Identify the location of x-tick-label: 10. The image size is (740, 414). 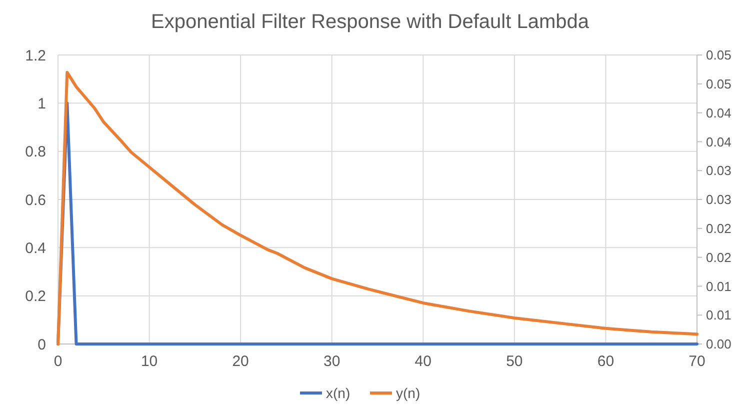
(149, 361).